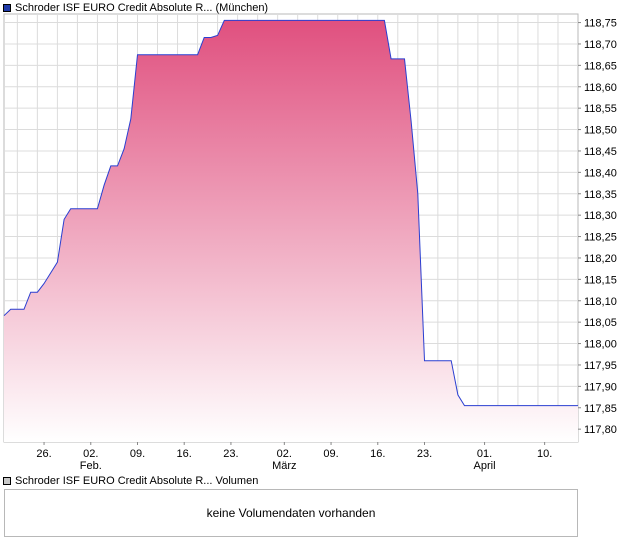  Describe the element at coordinates (284, 466) in the screenshot. I see `x-month-label: März` at that location.